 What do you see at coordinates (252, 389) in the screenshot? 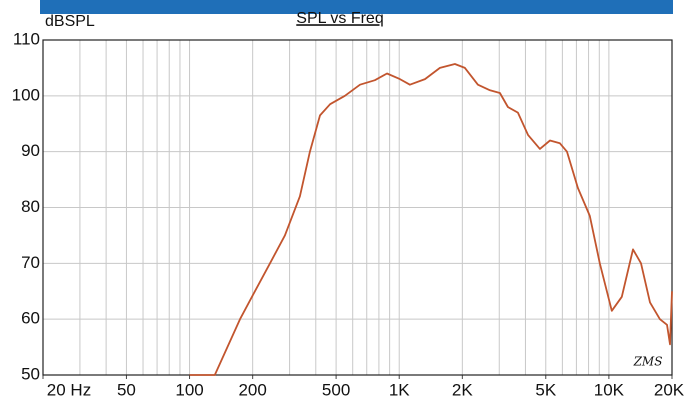
I see `x-tick-label: 200` at bounding box center [252, 389].